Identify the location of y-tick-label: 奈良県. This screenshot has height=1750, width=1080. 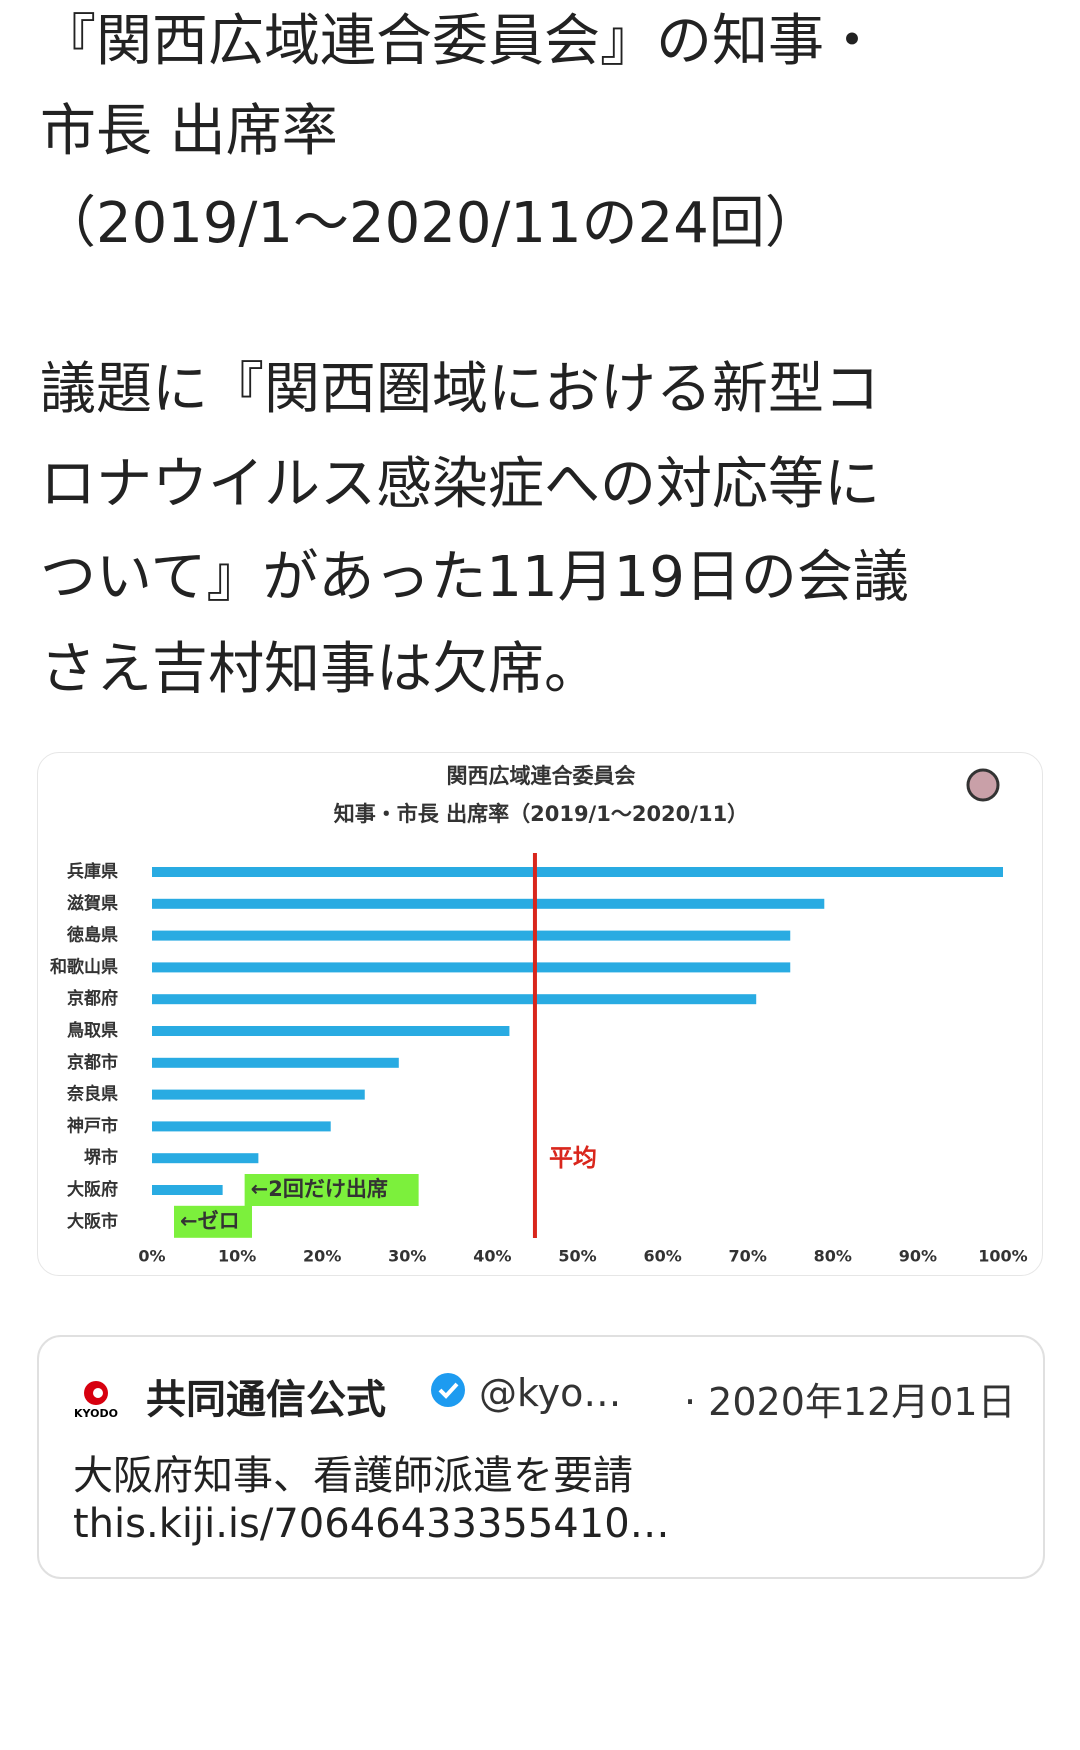
(92, 1094).